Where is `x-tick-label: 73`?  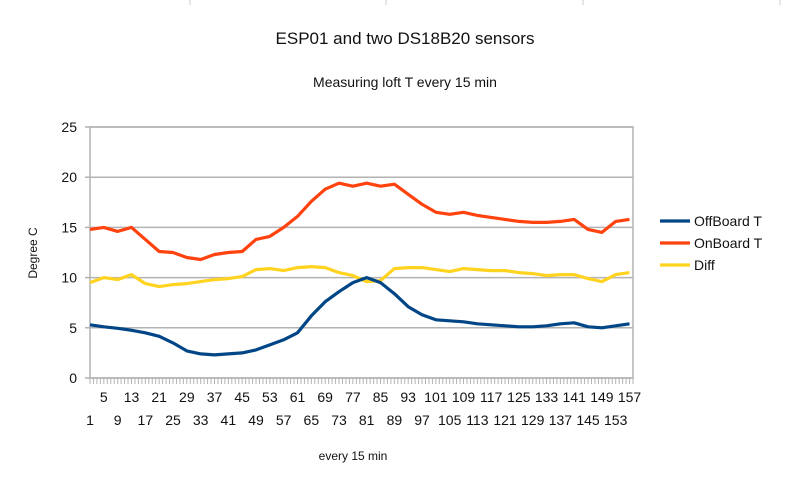
x-tick-label: 73 is located at coordinates (339, 420).